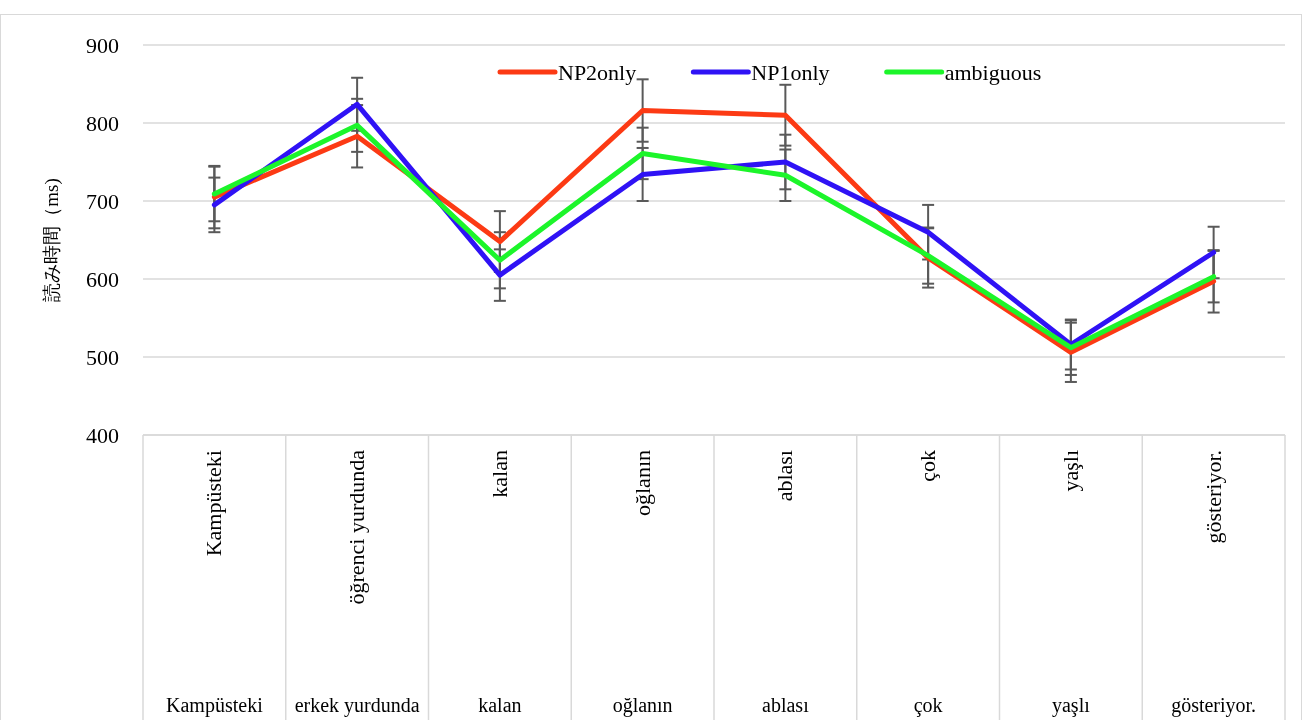 This screenshot has width=1302, height=720. I want to click on y-tick-label: 900, so click(102, 45).